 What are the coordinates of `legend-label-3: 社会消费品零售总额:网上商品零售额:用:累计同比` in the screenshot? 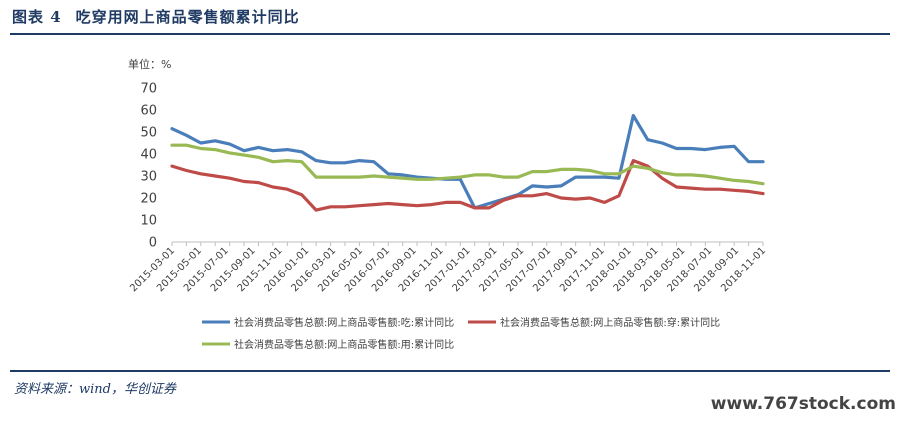 It's located at (344, 344).